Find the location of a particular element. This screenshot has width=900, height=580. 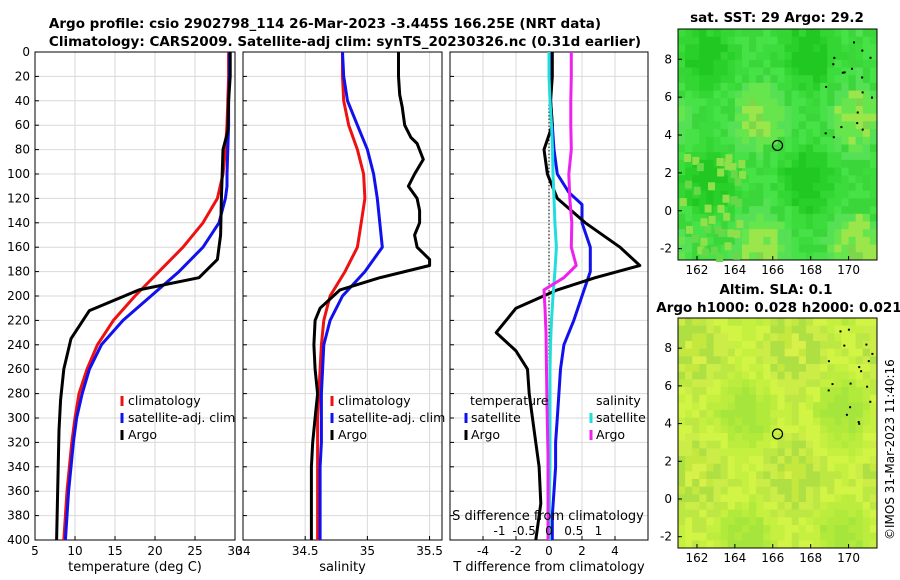

map-subtitle: Argo h1000: 0.028 h2000: 0.021 is located at coordinates (778, 308).